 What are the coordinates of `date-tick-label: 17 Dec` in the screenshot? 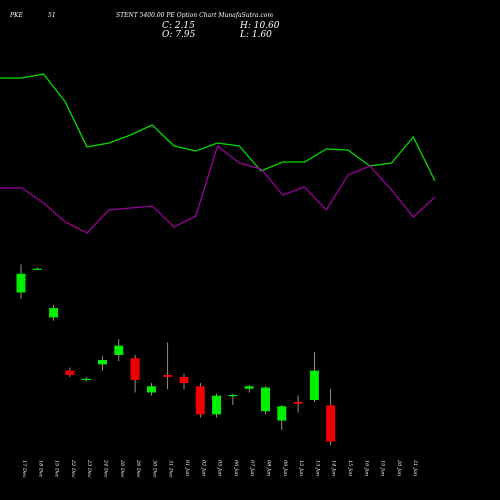 It's located at (24, 469).